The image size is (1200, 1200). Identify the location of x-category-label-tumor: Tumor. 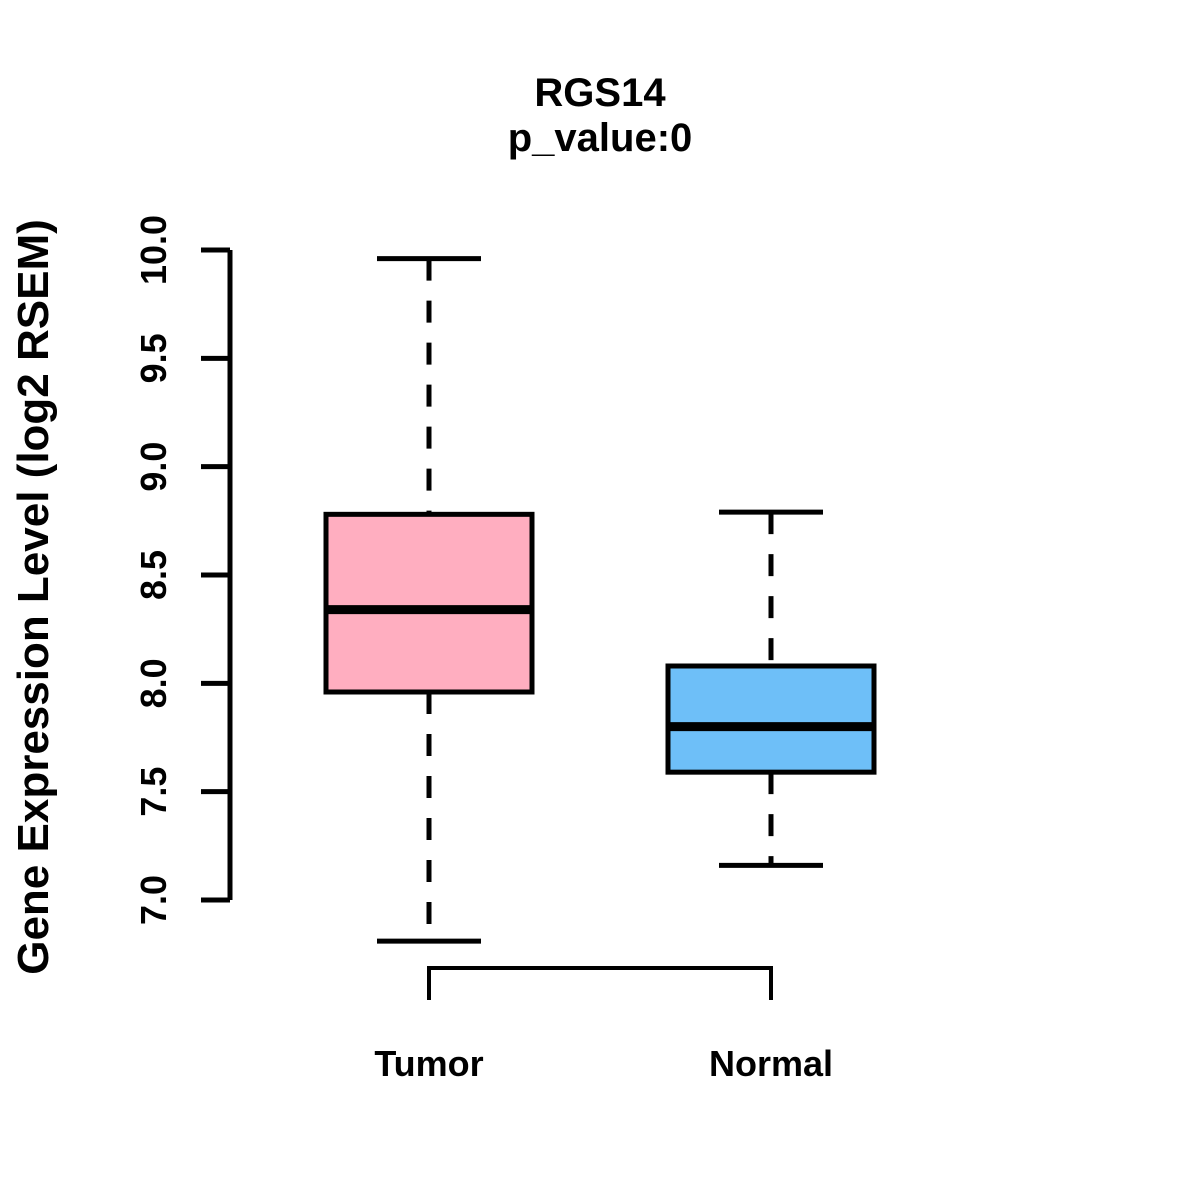
(428, 1063).